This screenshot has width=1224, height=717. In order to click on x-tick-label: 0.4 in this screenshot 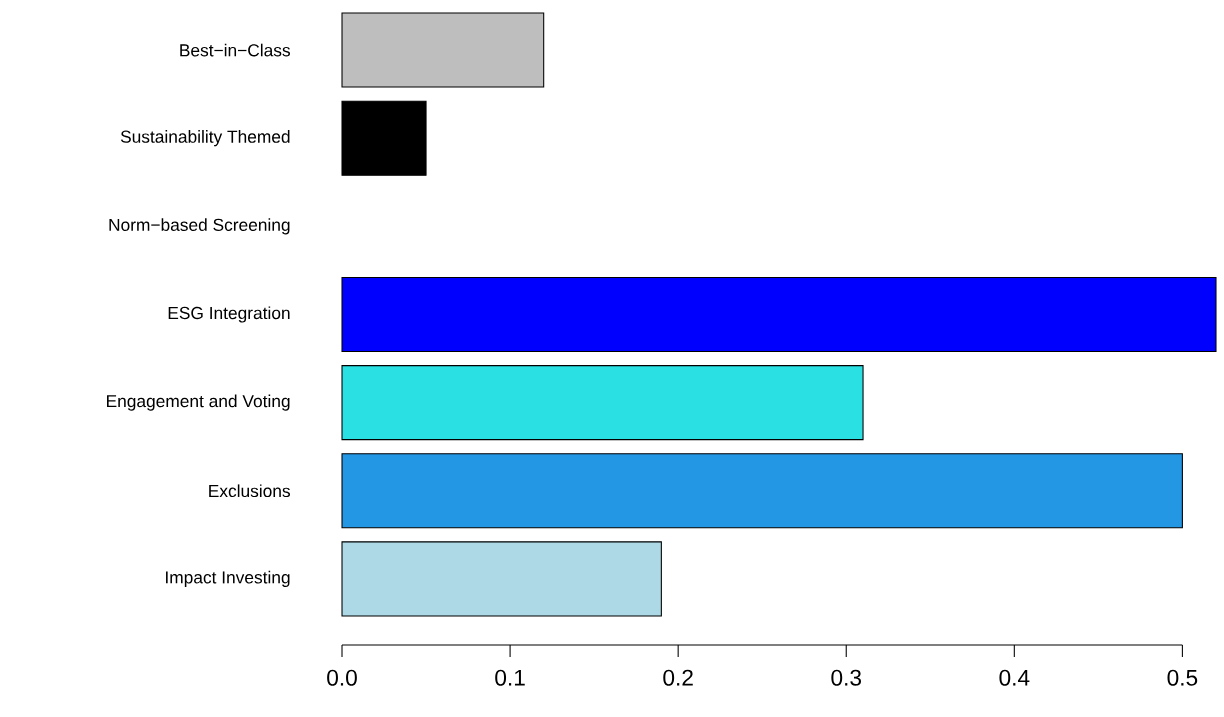, I will do `click(1014, 677)`.